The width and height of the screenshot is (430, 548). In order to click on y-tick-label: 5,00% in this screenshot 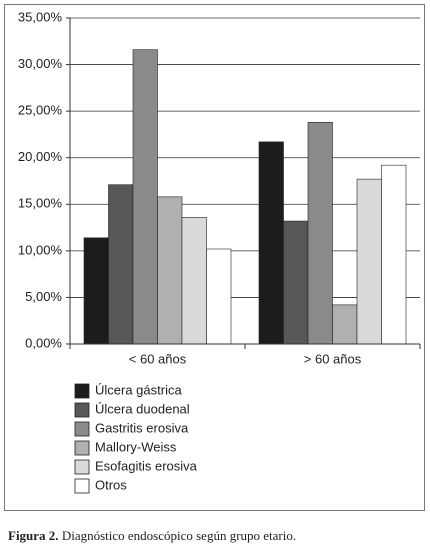, I will do `click(43, 296)`.